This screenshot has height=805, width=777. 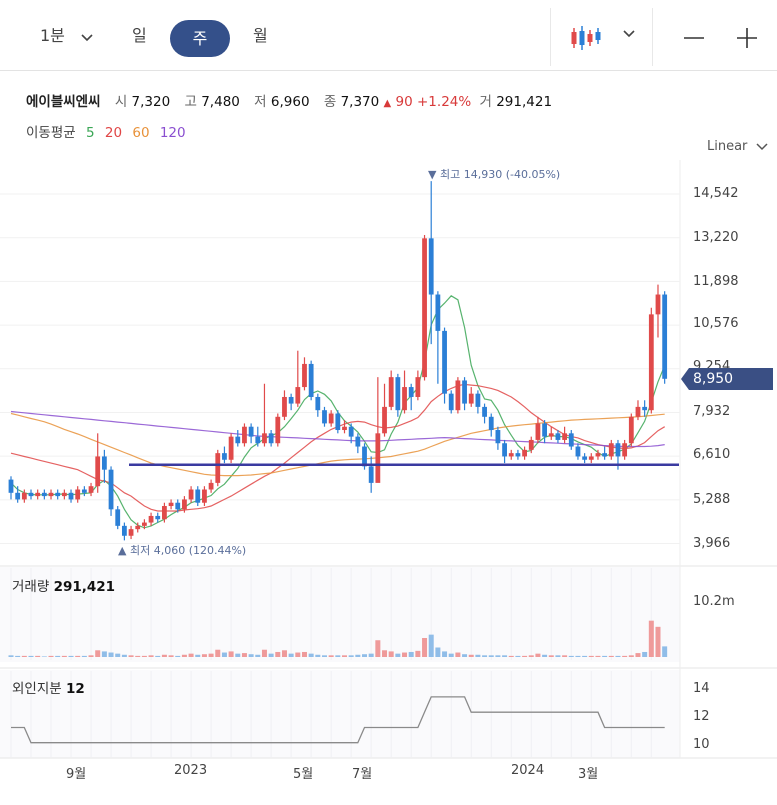 What do you see at coordinates (737, 146) in the screenshot?
I see `scale-mode-selector: Linear` at bounding box center [737, 146].